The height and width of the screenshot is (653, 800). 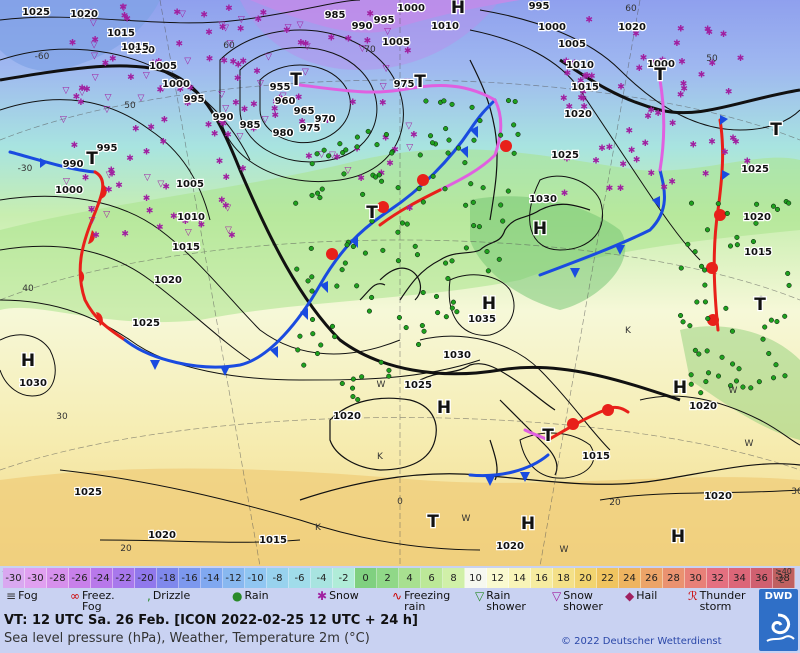 What do you see at coordinates (445, 26) in the screenshot?
I see `isobar-label: 1010` at bounding box center [445, 26].